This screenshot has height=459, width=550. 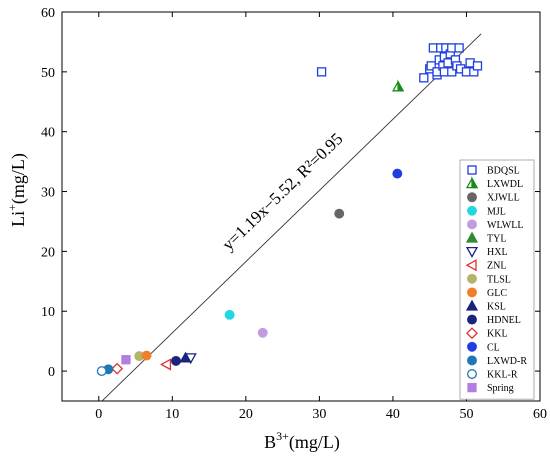 What do you see at coordinates (503, 171) in the screenshot?
I see `legend-label-bdqsl: BDQSL` at bounding box center [503, 171].